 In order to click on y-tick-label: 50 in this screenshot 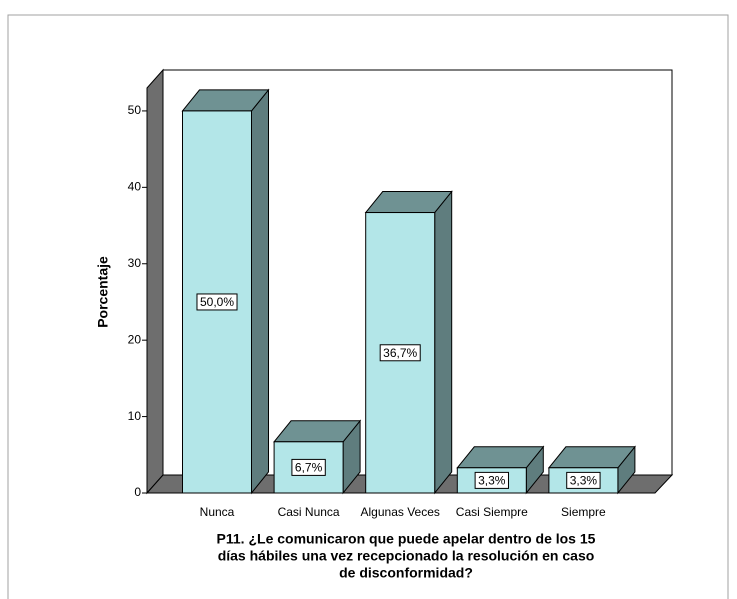, I will do `click(135, 110)`.